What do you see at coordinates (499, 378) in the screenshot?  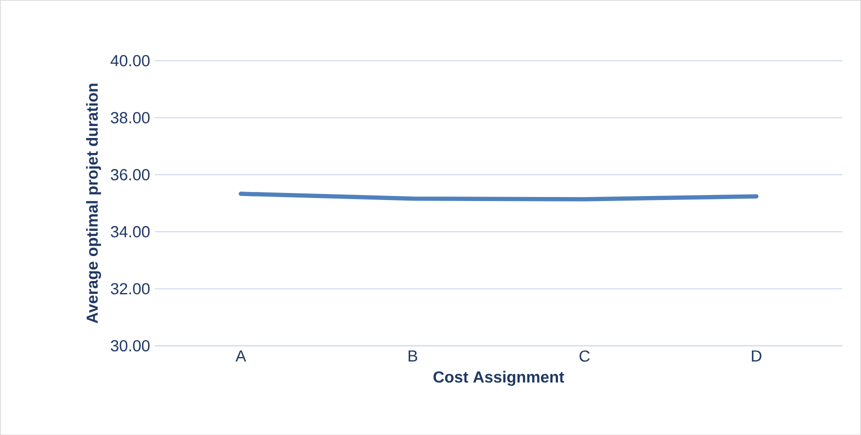 I see `x-axis-title: Cost Assignment` at bounding box center [499, 378].